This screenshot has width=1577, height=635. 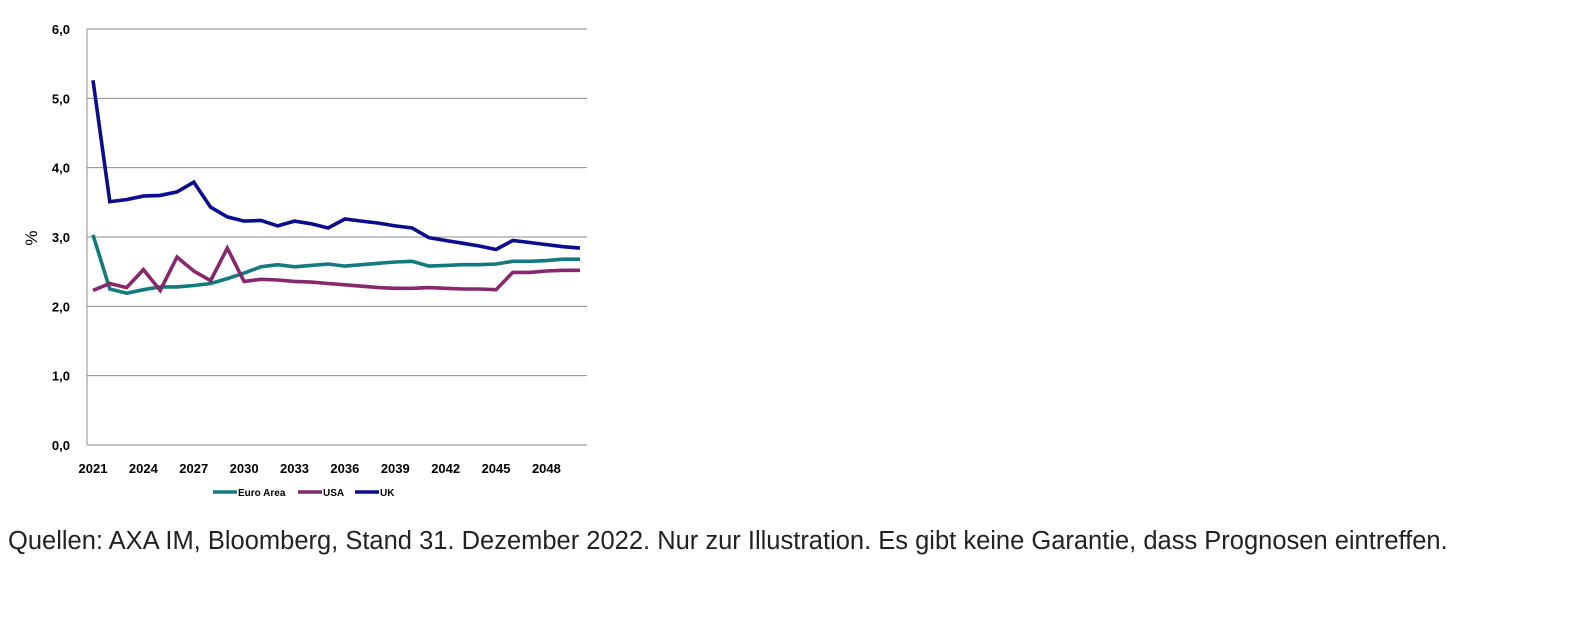 What do you see at coordinates (262, 493) in the screenshot?
I see `legend-label-euro-area: Euro Area` at bounding box center [262, 493].